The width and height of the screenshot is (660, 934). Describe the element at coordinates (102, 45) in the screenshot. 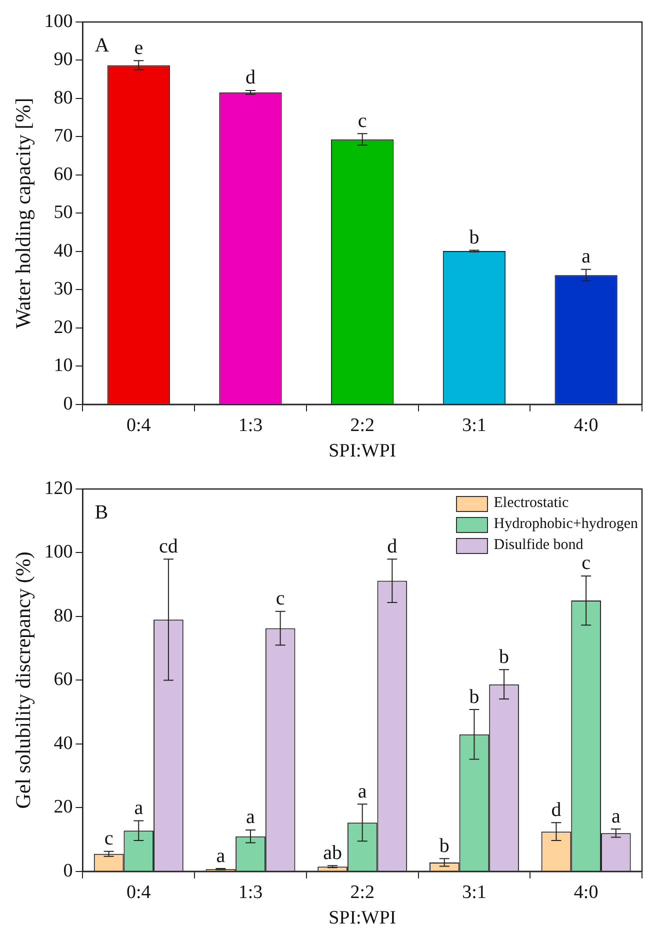

I see `annotation: A` at that location.